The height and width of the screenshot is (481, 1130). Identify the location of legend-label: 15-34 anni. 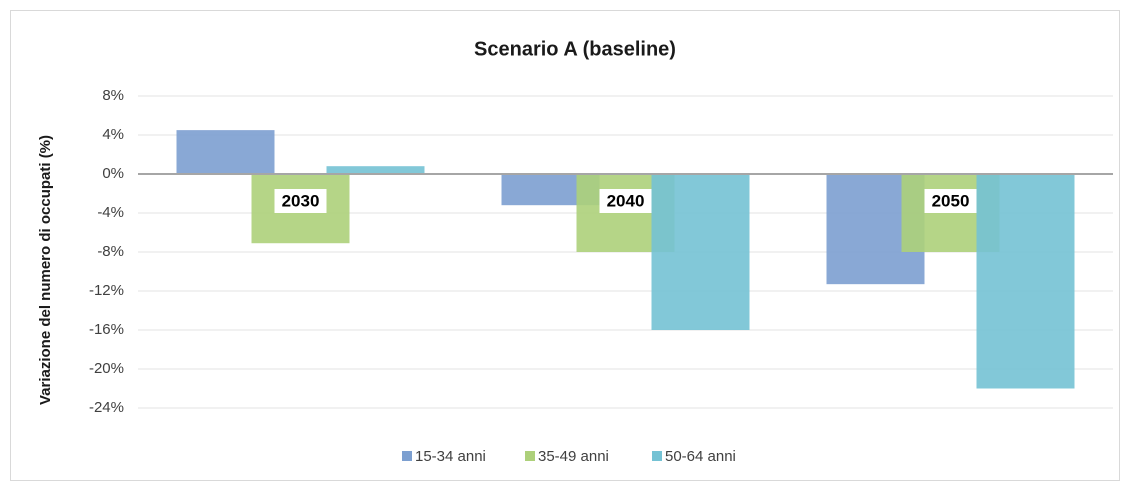
(450, 456).